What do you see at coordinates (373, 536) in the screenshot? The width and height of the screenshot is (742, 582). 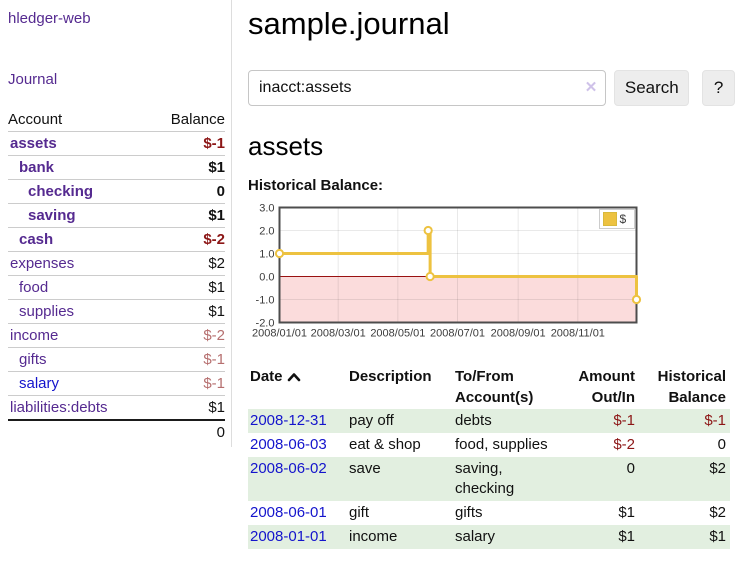 I see `transaction-description: income` at bounding box center [373, 536].